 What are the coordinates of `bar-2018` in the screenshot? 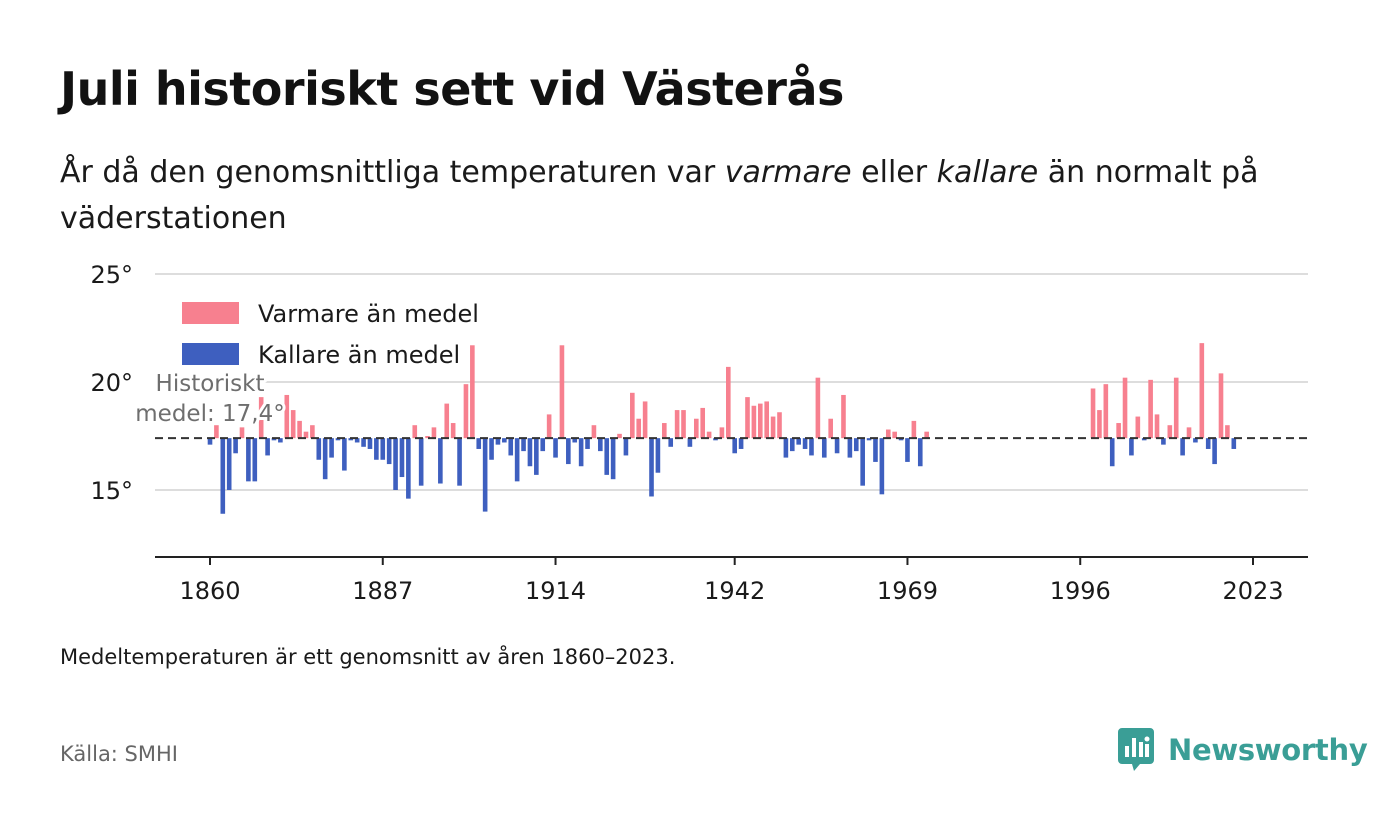 It's located at (1221, 406).